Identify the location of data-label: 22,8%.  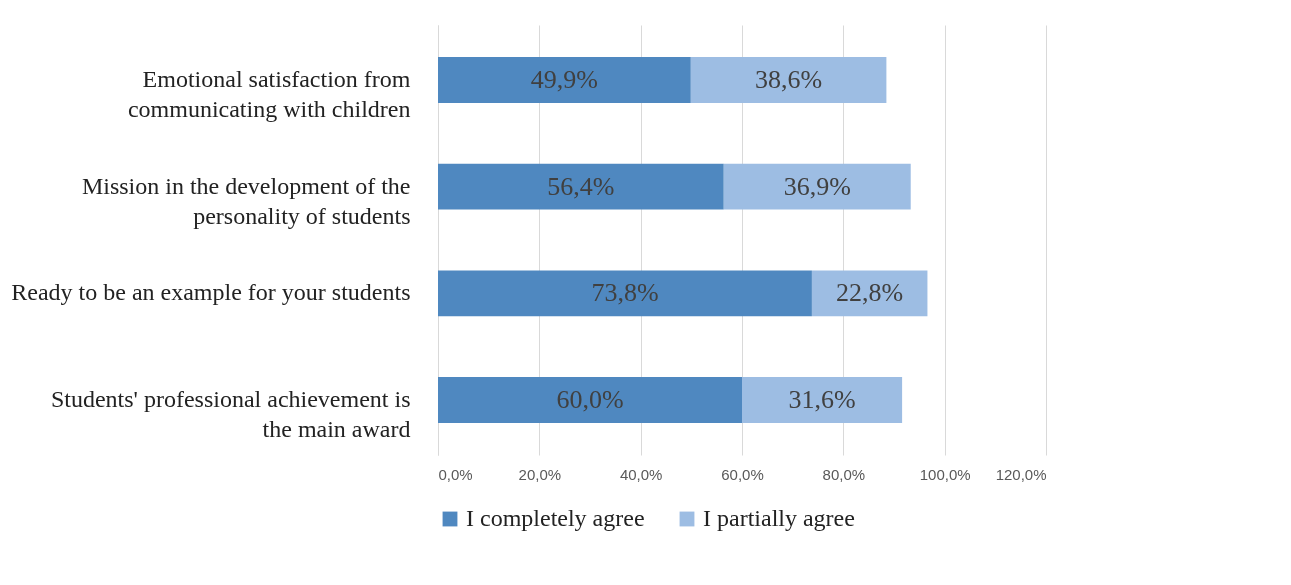
(870, 293).